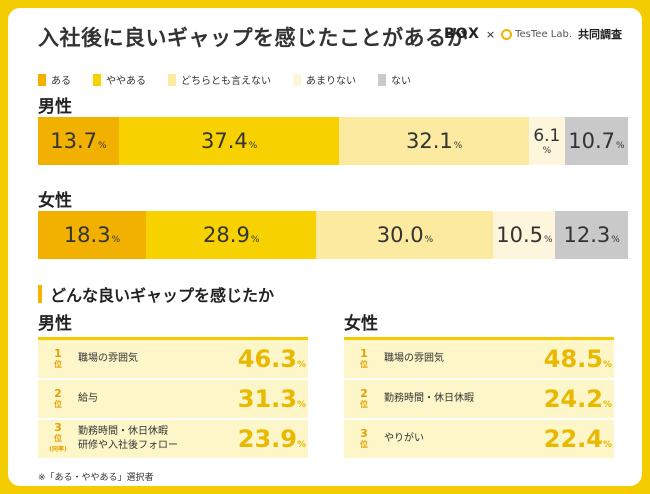 The height and width of the screenshot is (494, 650). I want to click on ranking-label: 勤務時間・休日休暇 研修や入社後フォロー, so click(158, 439).